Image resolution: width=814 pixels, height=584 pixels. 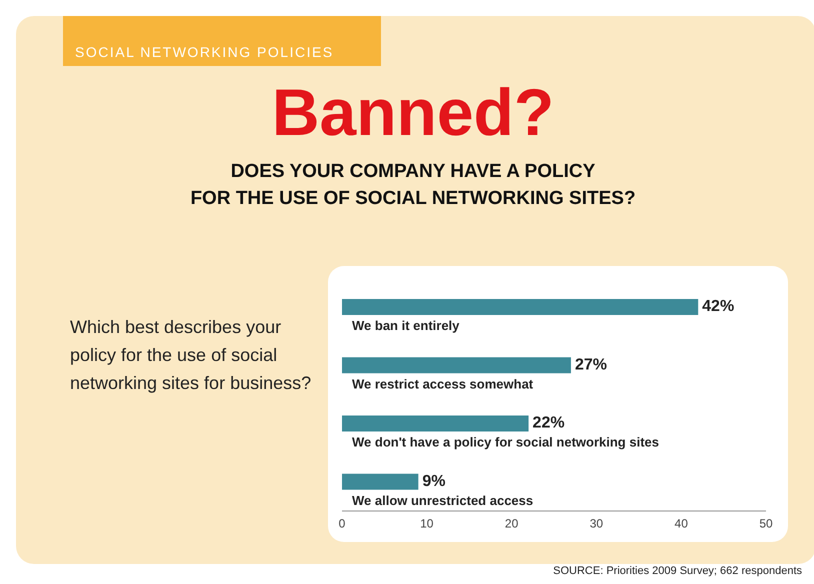 What do you see at coordinates (222, 41) in the screenshot?
I see `text: SOCIAL NETWORKING POLICIES` at bounding box center [222, 41].